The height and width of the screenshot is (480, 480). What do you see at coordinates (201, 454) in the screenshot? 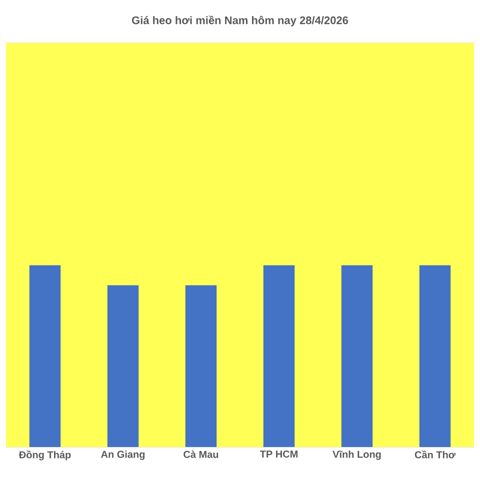
I see `x-tick-label: Cà Mau` at bounding box center [201, 454].